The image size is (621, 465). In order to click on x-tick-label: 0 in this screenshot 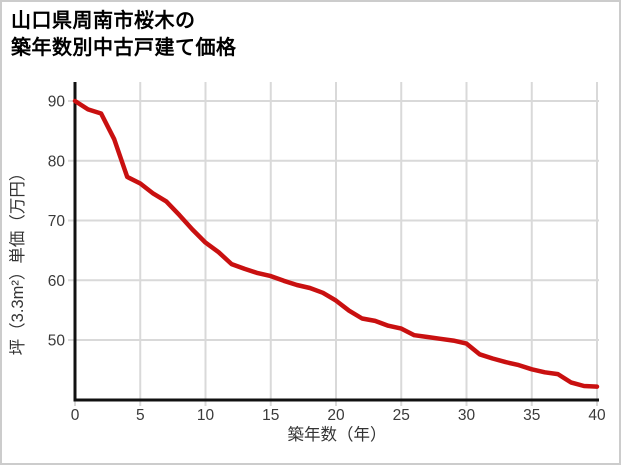, I will do `click(75, 415)`.